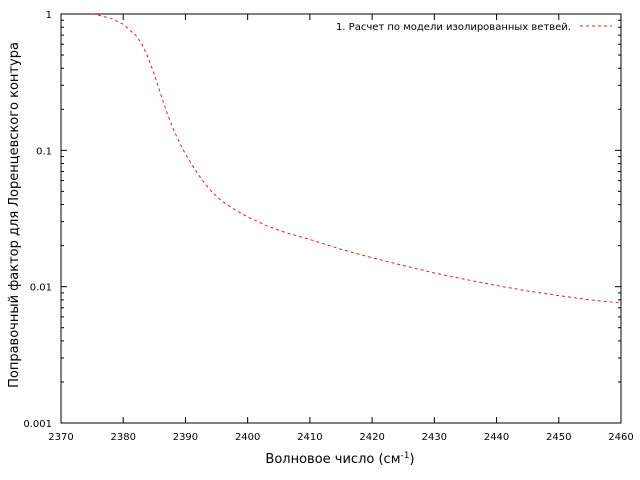  Describe the element at coordinates (44, 151) in the screenshot. I see `y-tick-label: 0.1` at that location.